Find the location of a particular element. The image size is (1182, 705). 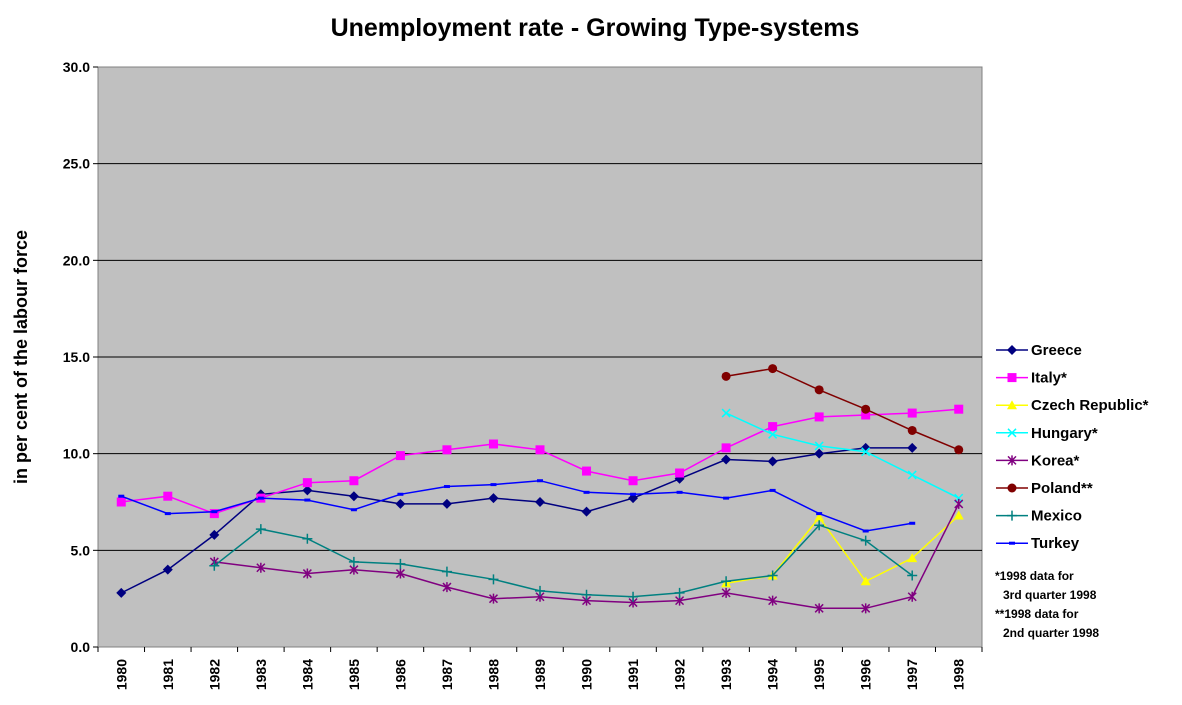

legend-label: Poland** is located at coordinates (1062, 488).